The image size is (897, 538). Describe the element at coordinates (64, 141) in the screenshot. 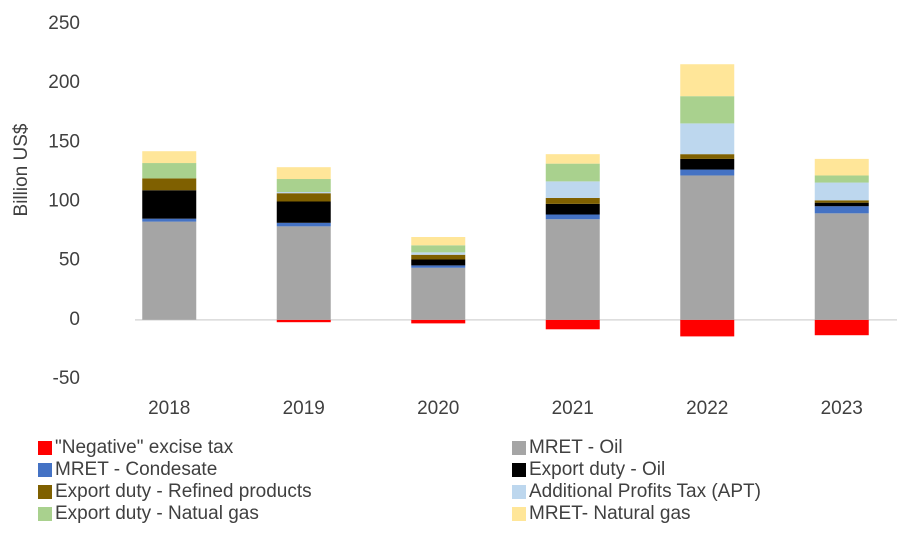

I see `y-tick-label: 150` at that location.